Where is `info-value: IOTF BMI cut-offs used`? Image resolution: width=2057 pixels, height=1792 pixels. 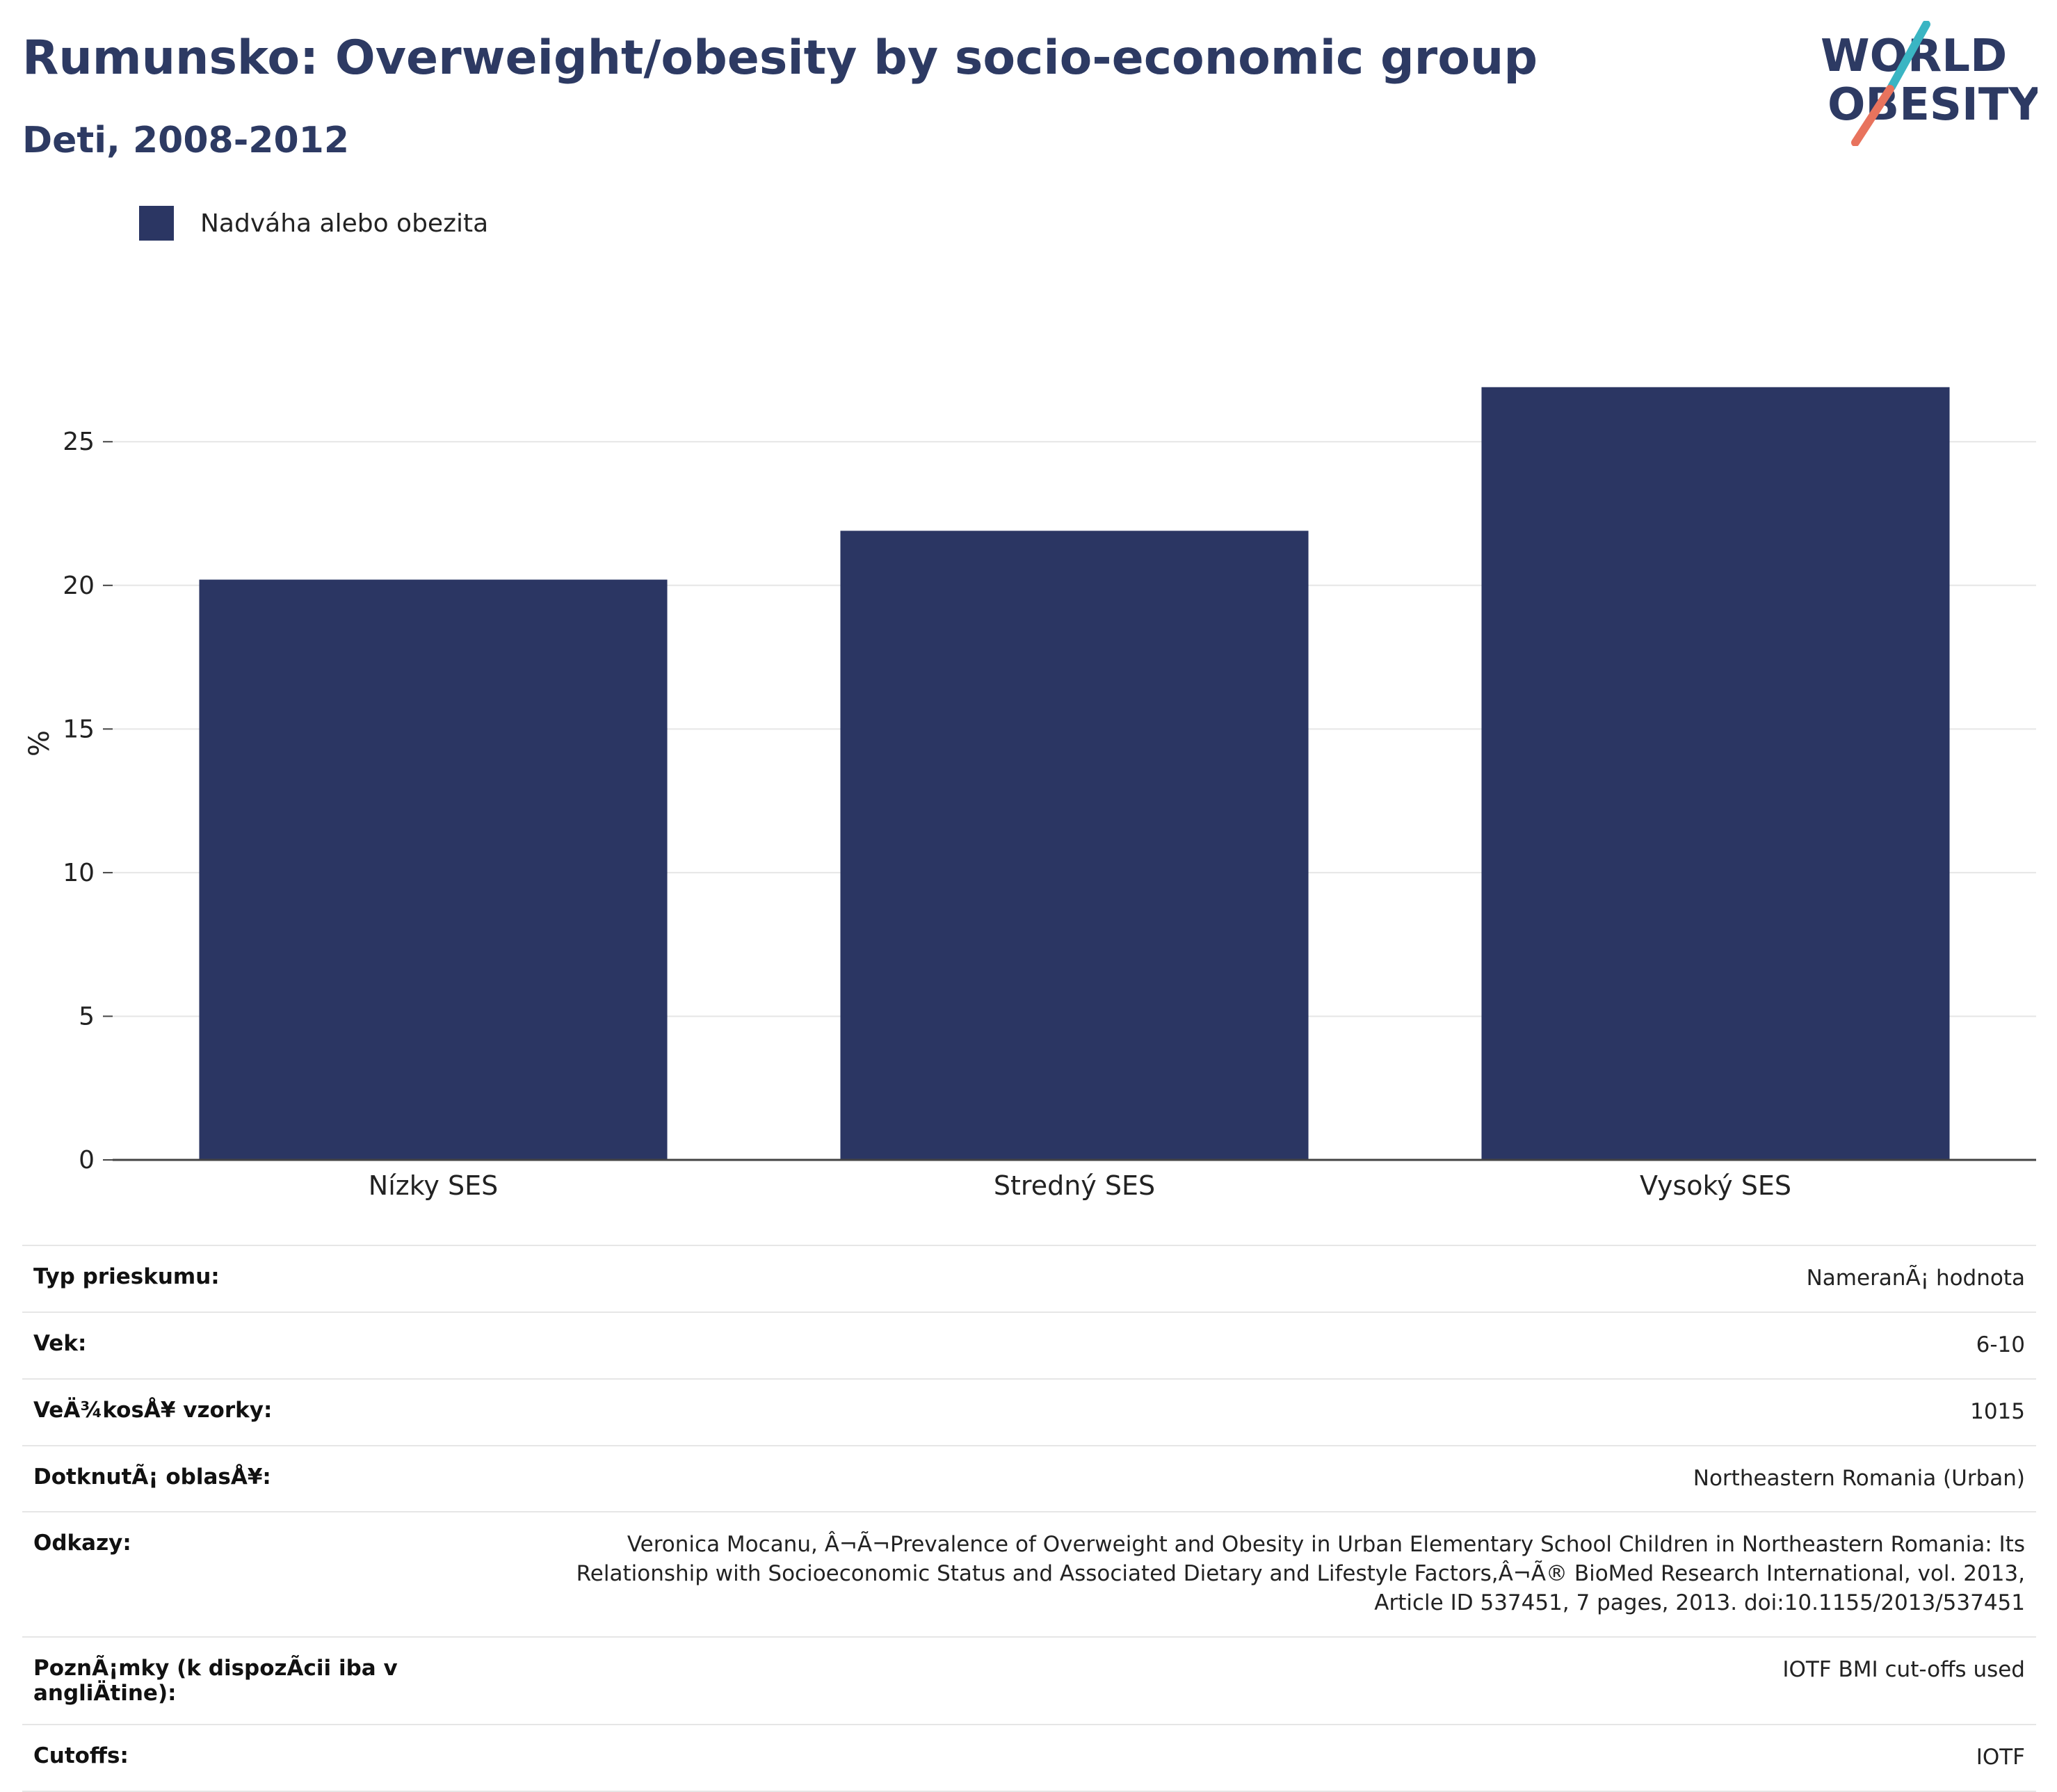
info-value: IOTF BMI cut-offs used is located at coordinates (1263, 1681).